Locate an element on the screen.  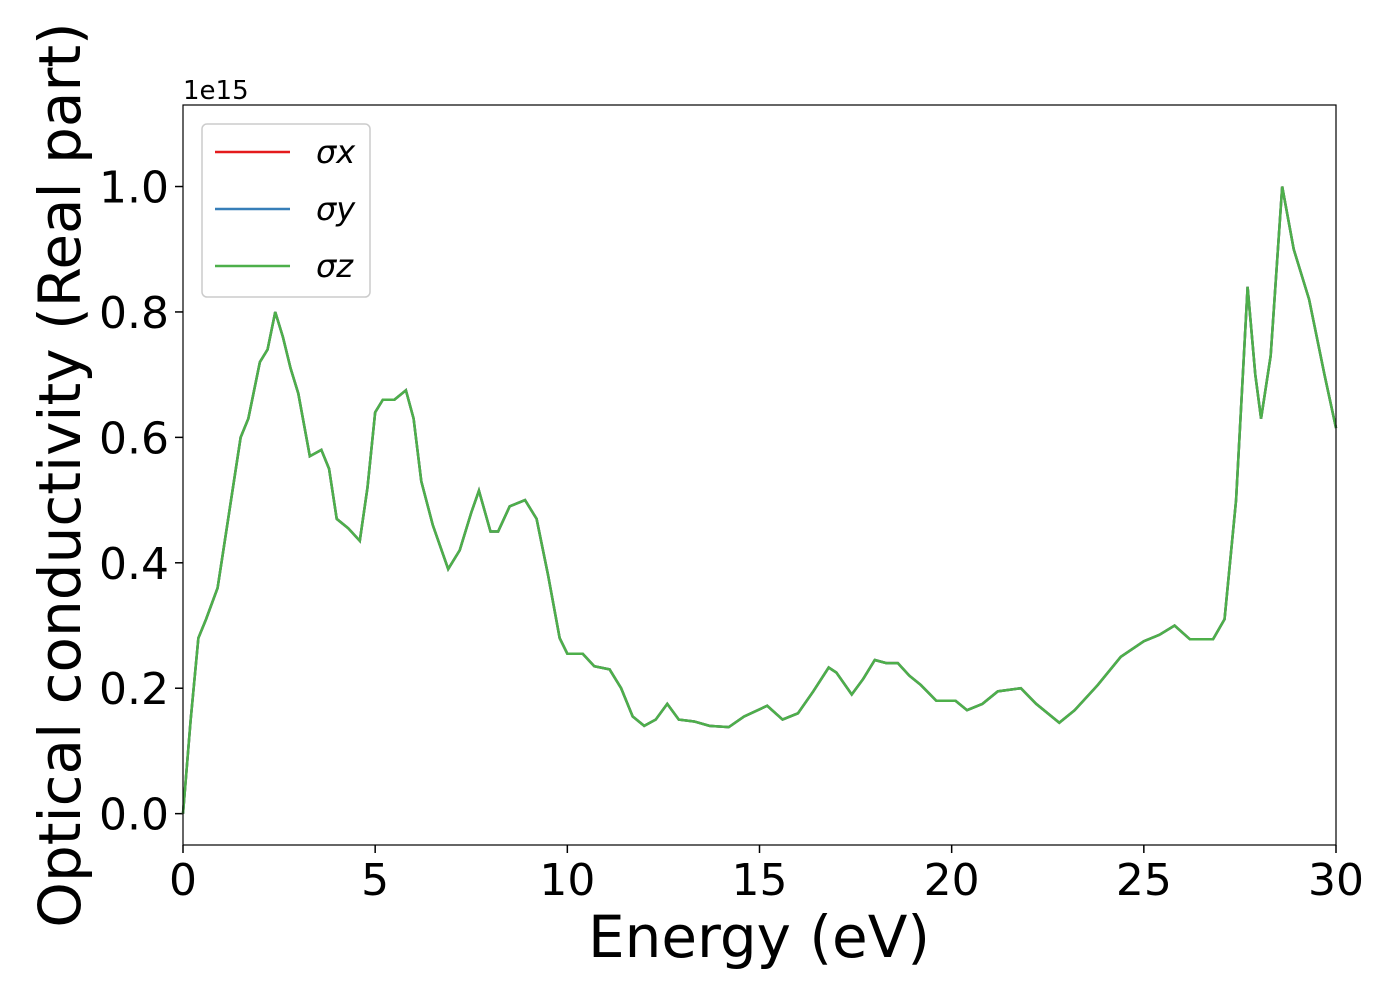
y-tick-label: 0.0 is located at coordinates (134, 815).